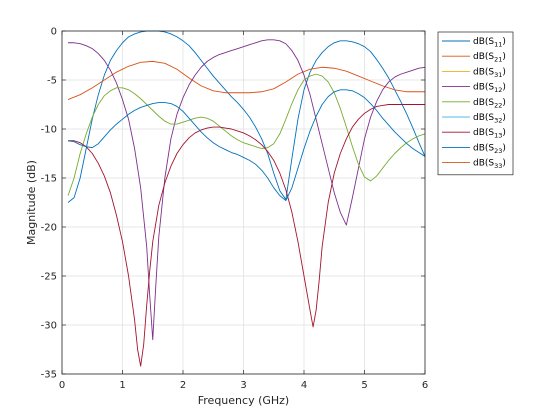 The width and height of the screenshot is (560, 420). Describe the element at coordinates (489, 104) in the screenshot. I see `legend-label: dB(S22)` at that location.